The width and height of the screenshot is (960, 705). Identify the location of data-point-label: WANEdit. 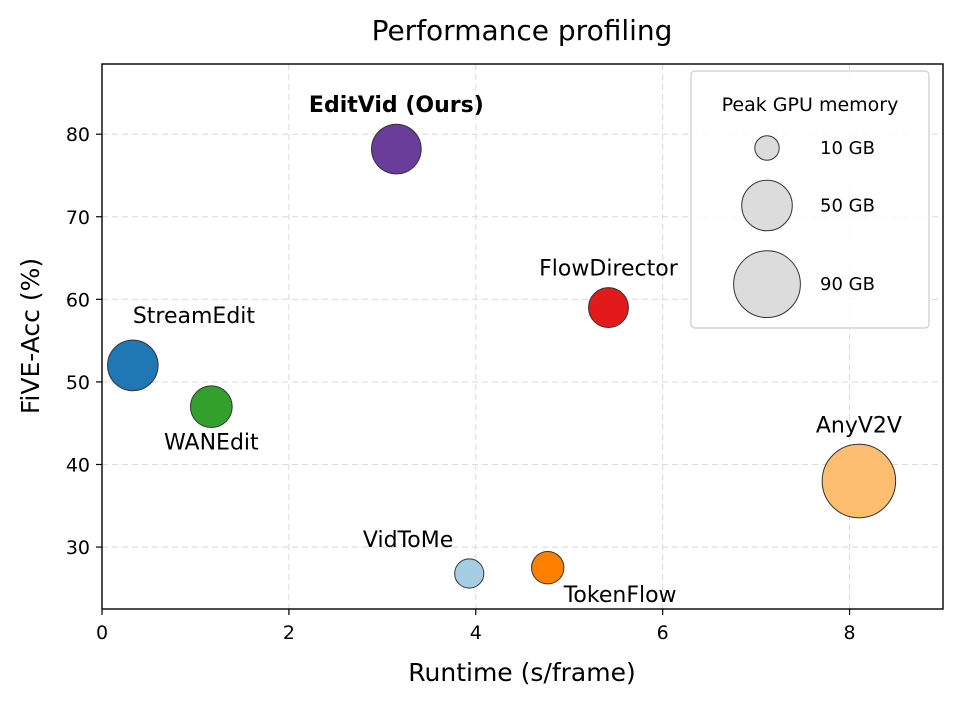
(211, 443).